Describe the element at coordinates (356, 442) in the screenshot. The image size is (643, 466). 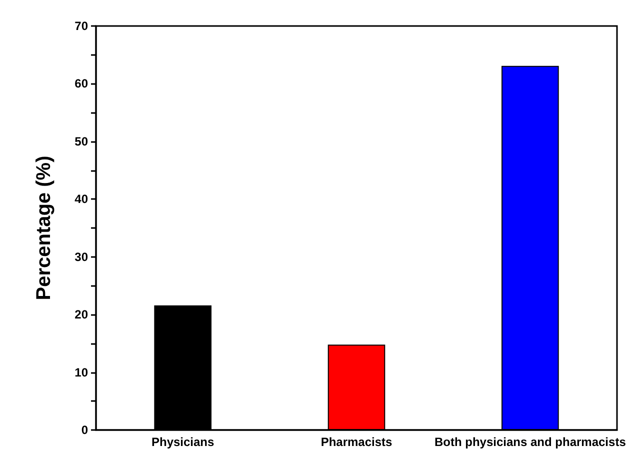
I see `x-tick-label: Pharmacists` at that location.